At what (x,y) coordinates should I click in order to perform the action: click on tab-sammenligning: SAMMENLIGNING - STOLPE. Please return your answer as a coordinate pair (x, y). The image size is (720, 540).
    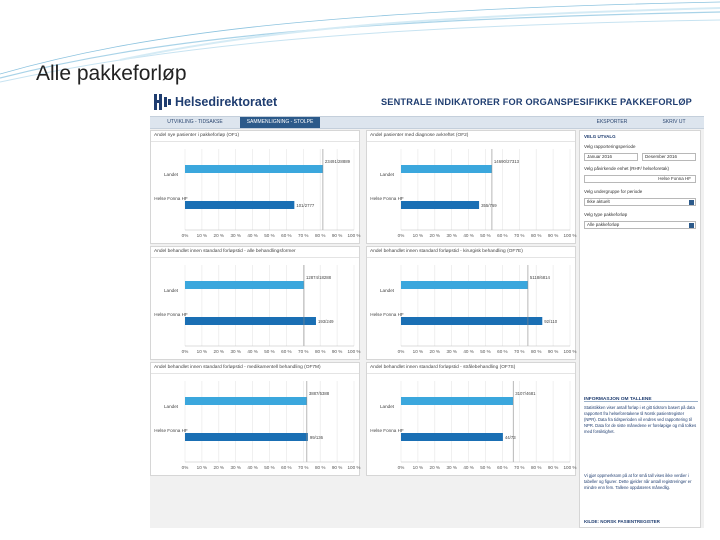
    Looking at the image, I should click on (280, 122).